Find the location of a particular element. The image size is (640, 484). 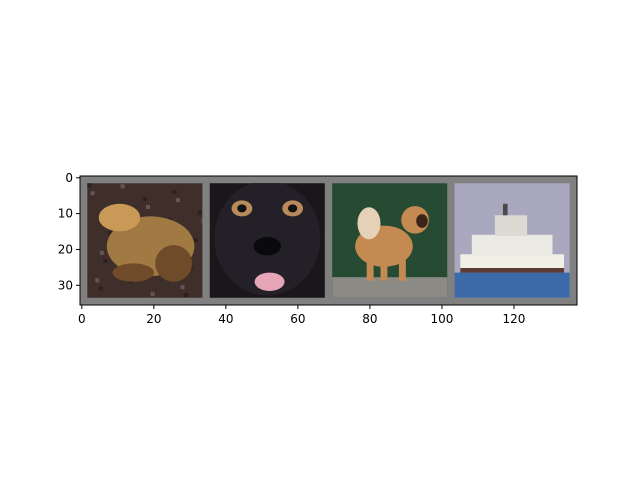

tile-3-dog is located at coordinates (390, 240).